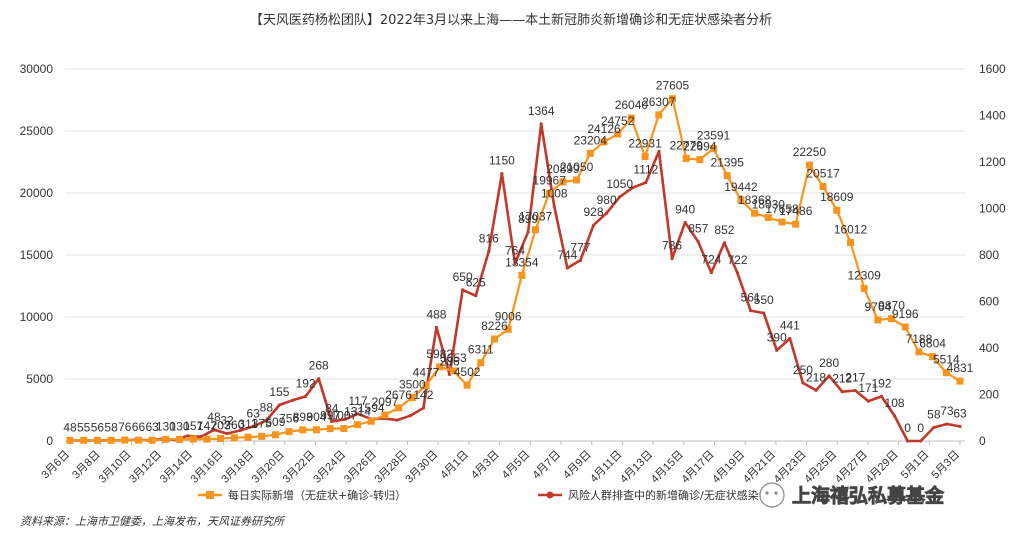 The width and height of the screenshot is (1023, 537). I want to click on daily-new-data-label: 20899, so click(563, 169).